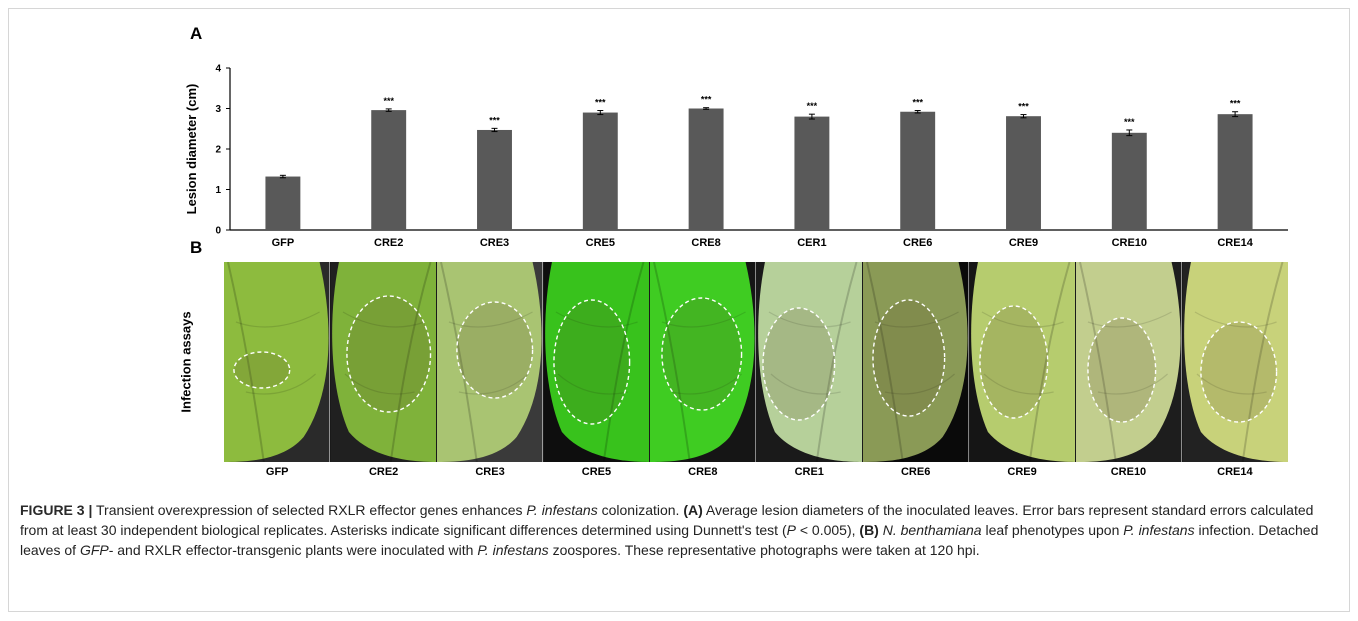 This screenshot has width=1358, height=621. What do you see at coordinates (493, 384) in the screenshot?
I see `leaf-vein-side2-CRE3` at bounding box center [493, 384].